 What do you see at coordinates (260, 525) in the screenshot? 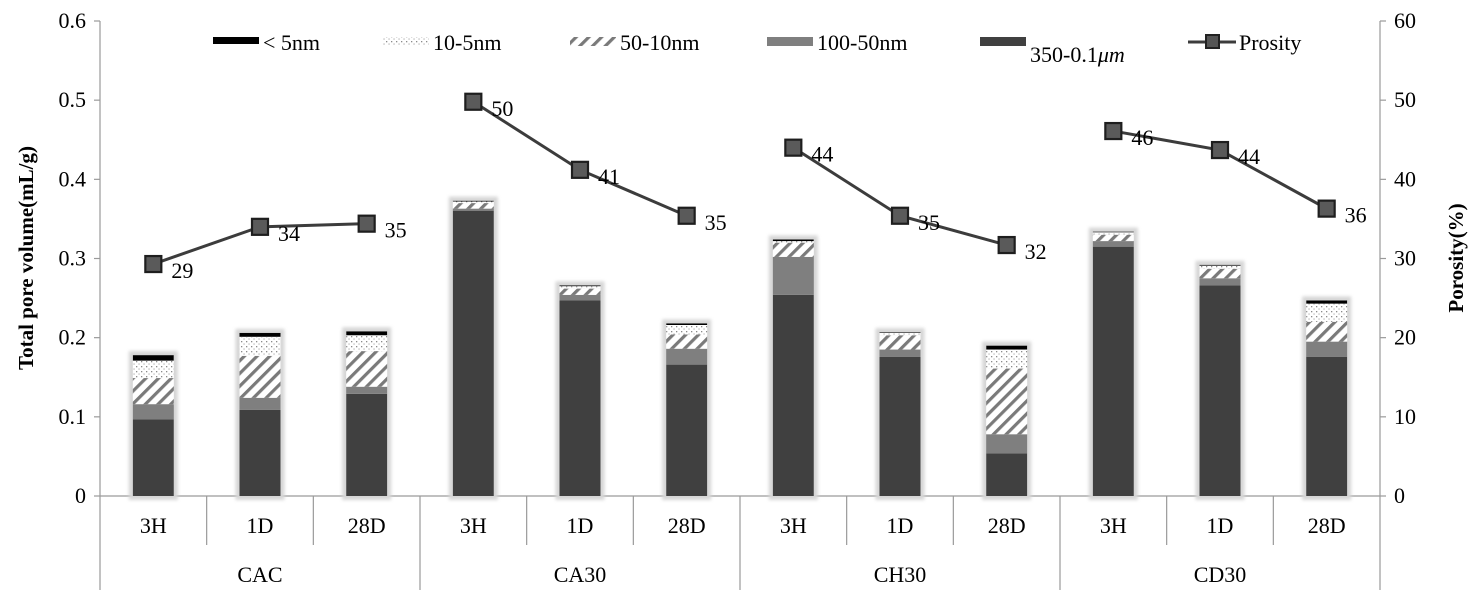
I see `category-label: 1D` at bounding box center [260, 525].